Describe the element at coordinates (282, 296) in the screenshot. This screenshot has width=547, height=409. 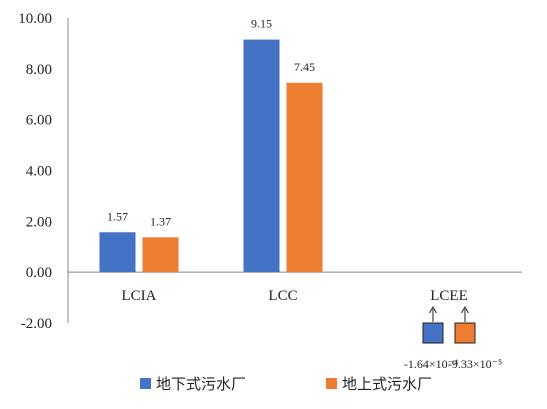
I see `x-category-label: LCC` at that location.